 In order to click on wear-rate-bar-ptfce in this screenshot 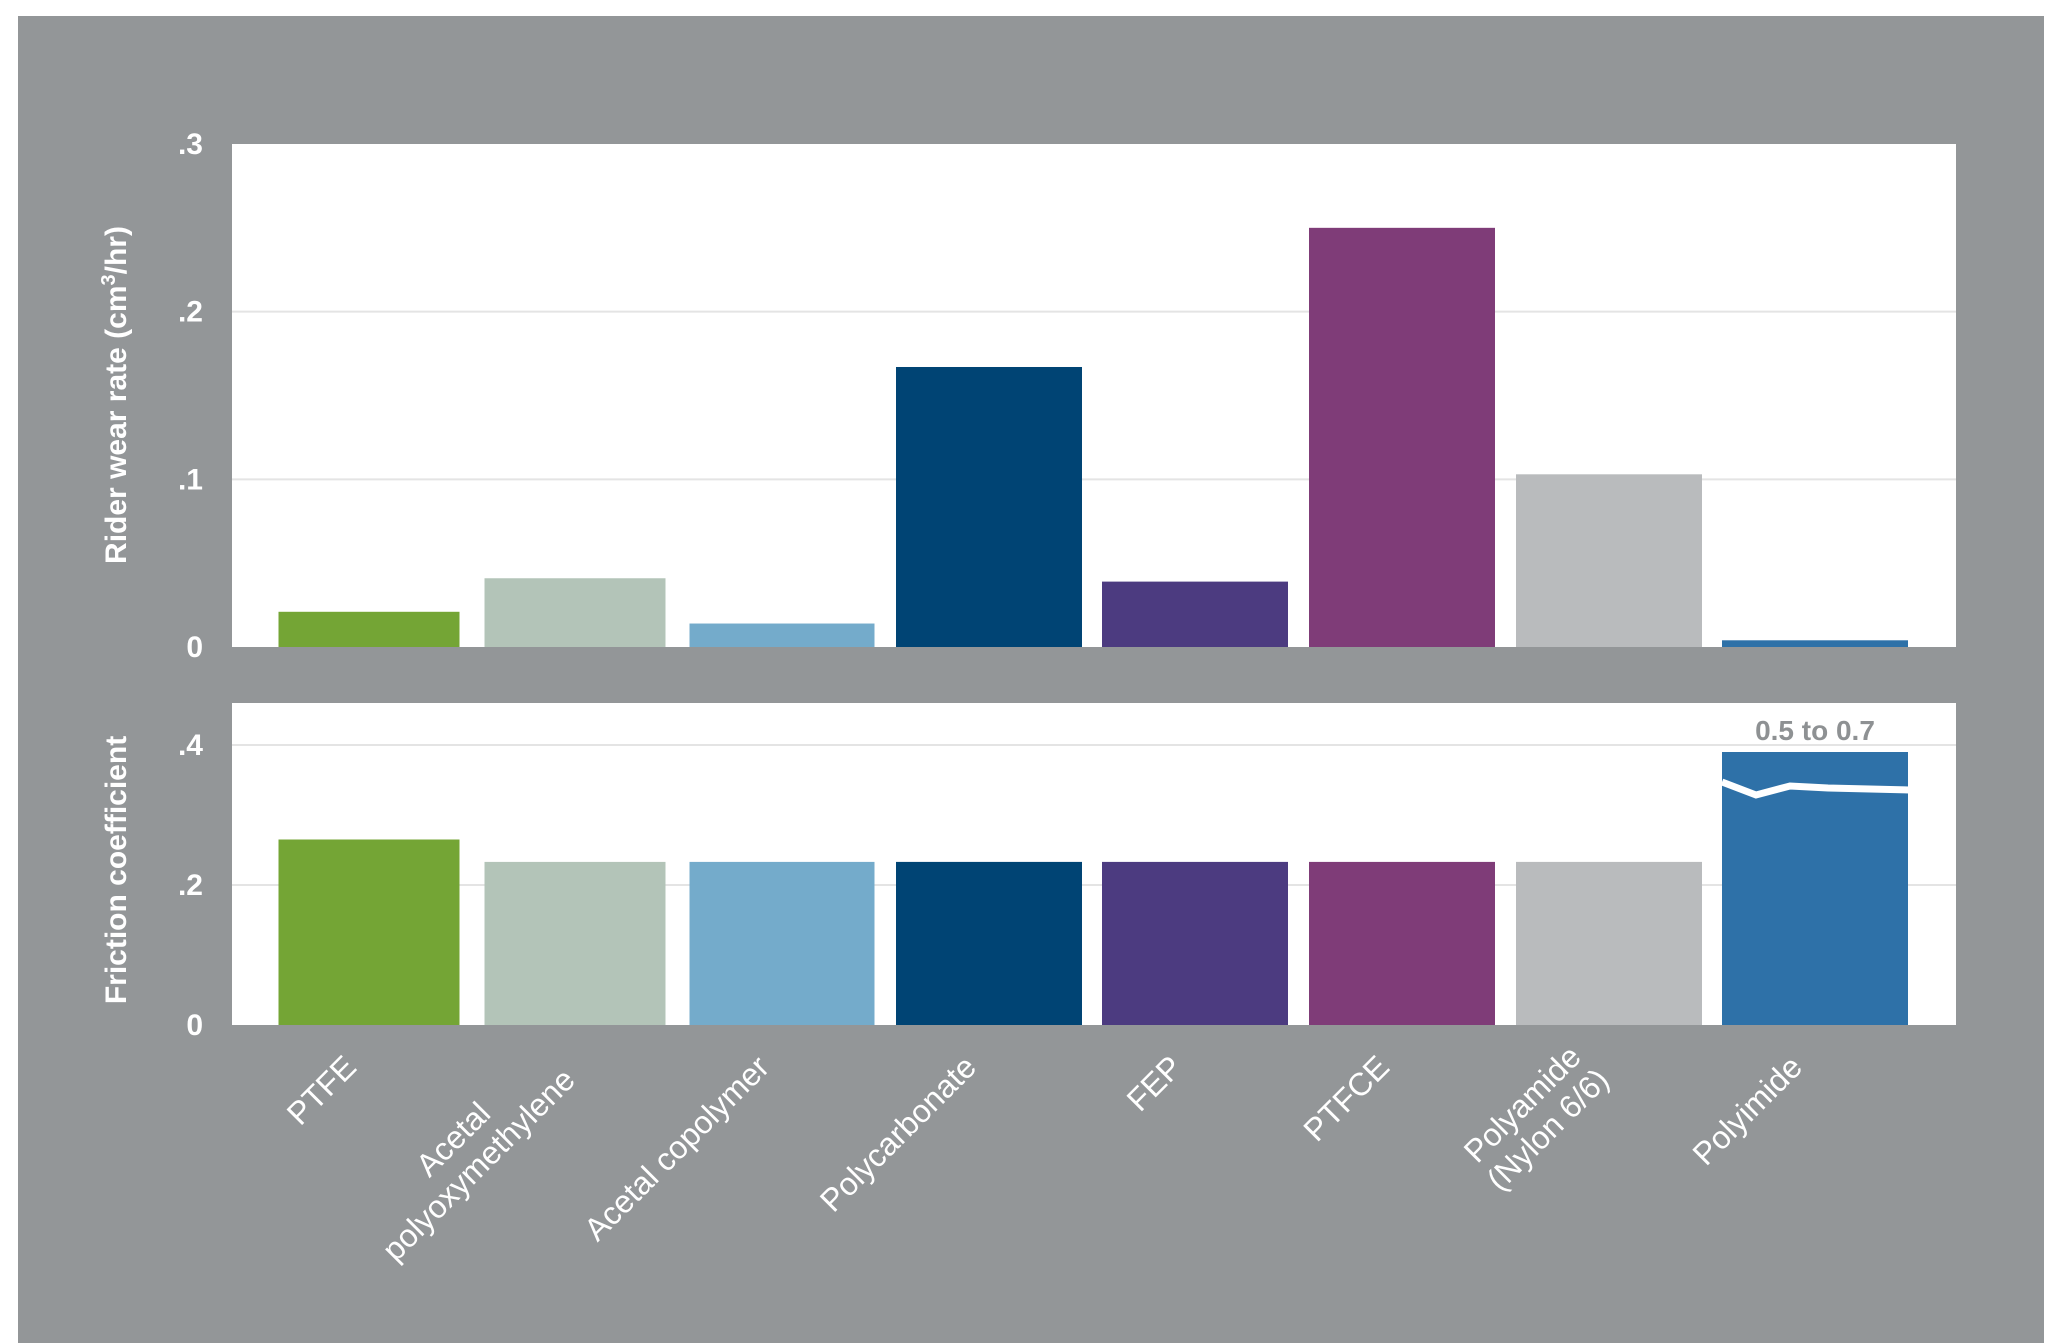, I will do `click(1402, 437)`.